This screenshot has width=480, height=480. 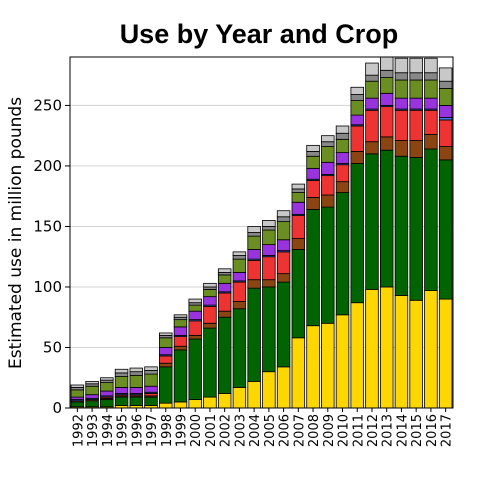 What do you see at coordinates (240, 430) in the screenshot?
I see `x-tick-label: 2003` at bounding box center [240, 430].